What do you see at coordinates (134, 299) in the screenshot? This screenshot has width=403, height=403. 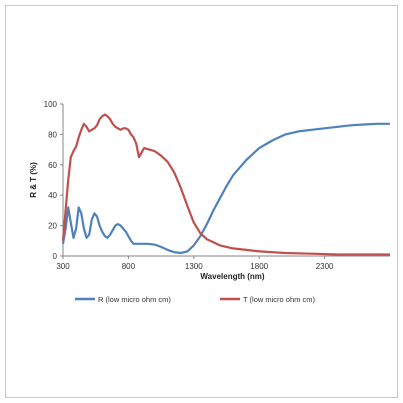 I see `legend-label-r: R (low micro ohm cm)` at bounding box center [134, 299].